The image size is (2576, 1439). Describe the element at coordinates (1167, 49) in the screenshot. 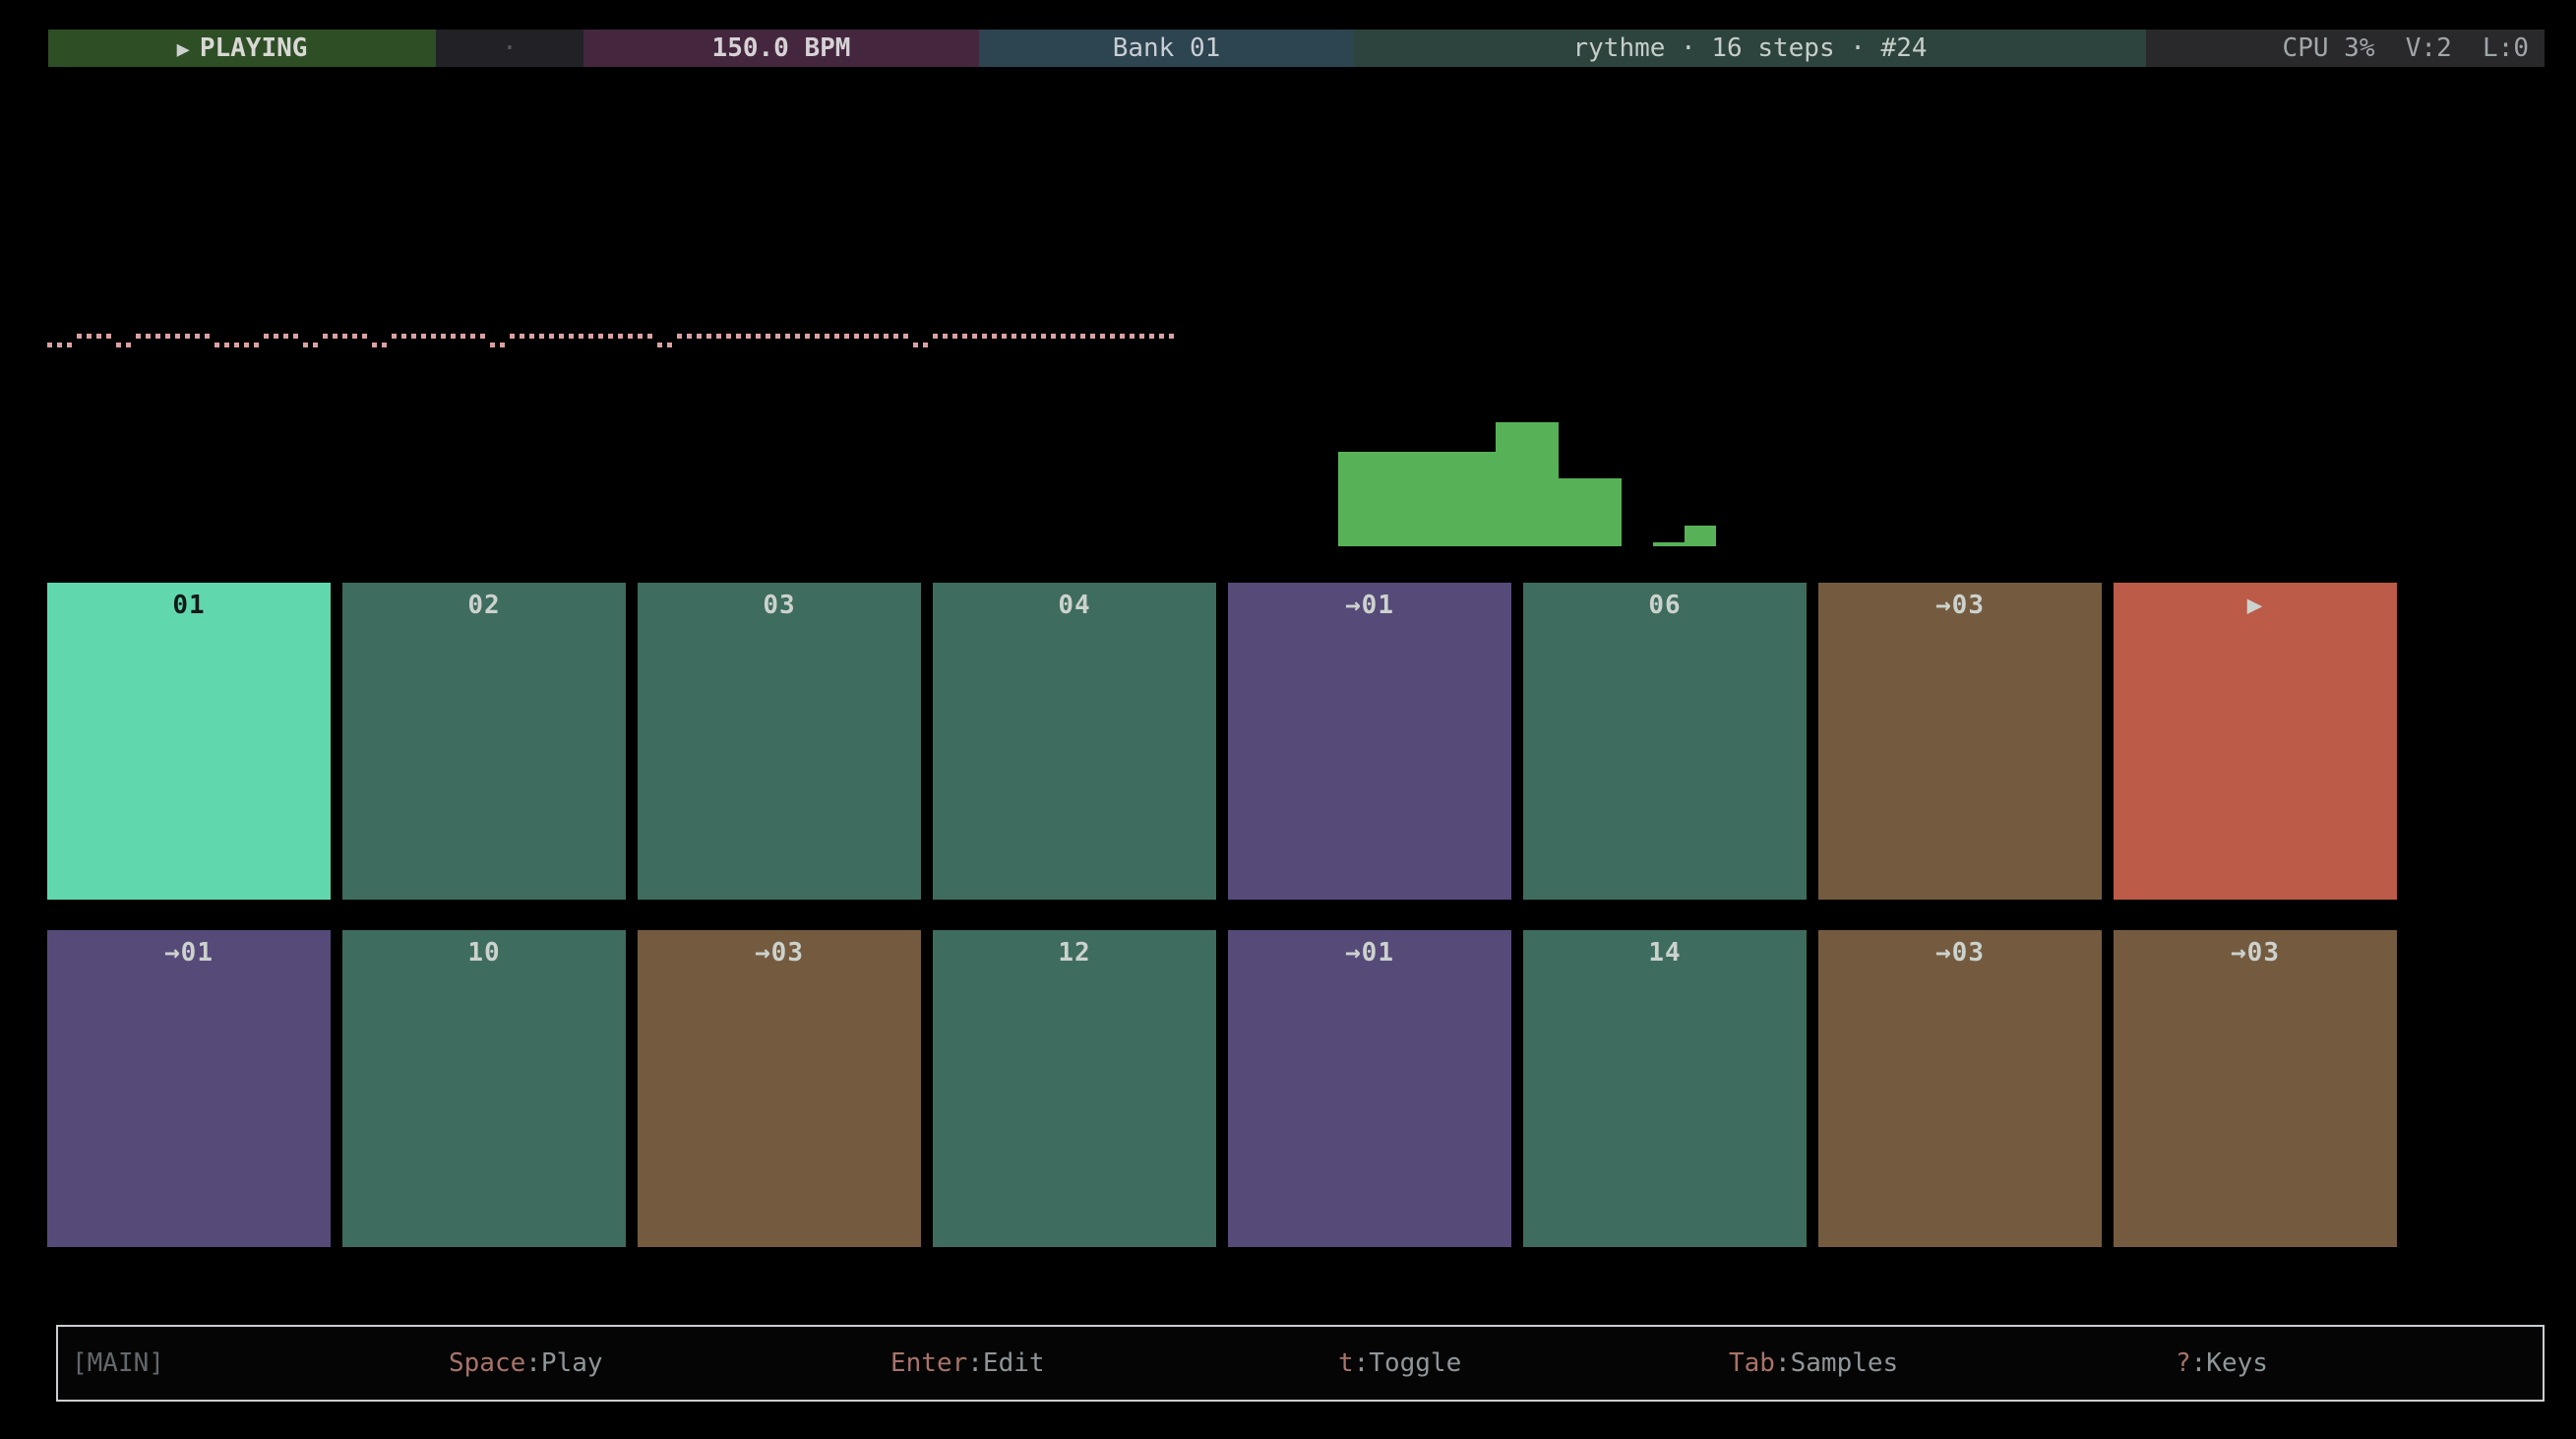

I see `bank-display: Bank 01` at that location.